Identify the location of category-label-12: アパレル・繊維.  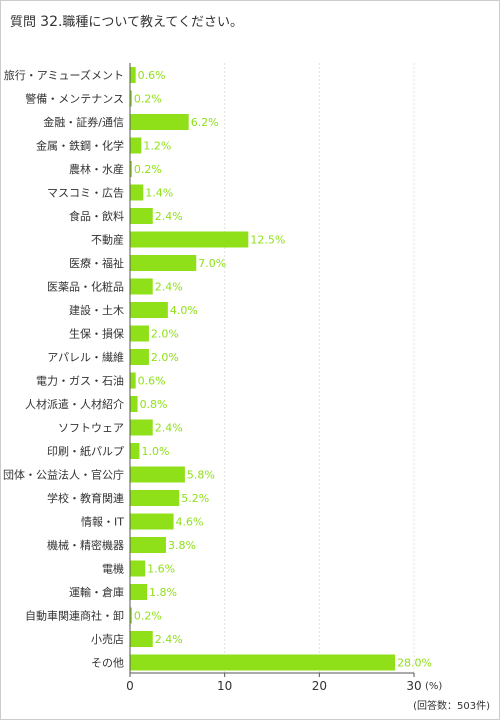
(85, 357).